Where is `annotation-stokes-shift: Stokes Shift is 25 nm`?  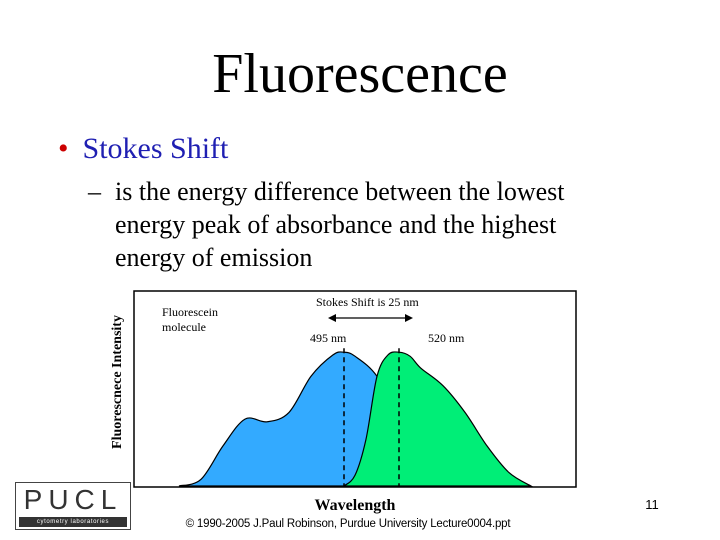
annotation-stokes-shift: Stokes Shift is 25 nm is located at coordinates (367, 302).